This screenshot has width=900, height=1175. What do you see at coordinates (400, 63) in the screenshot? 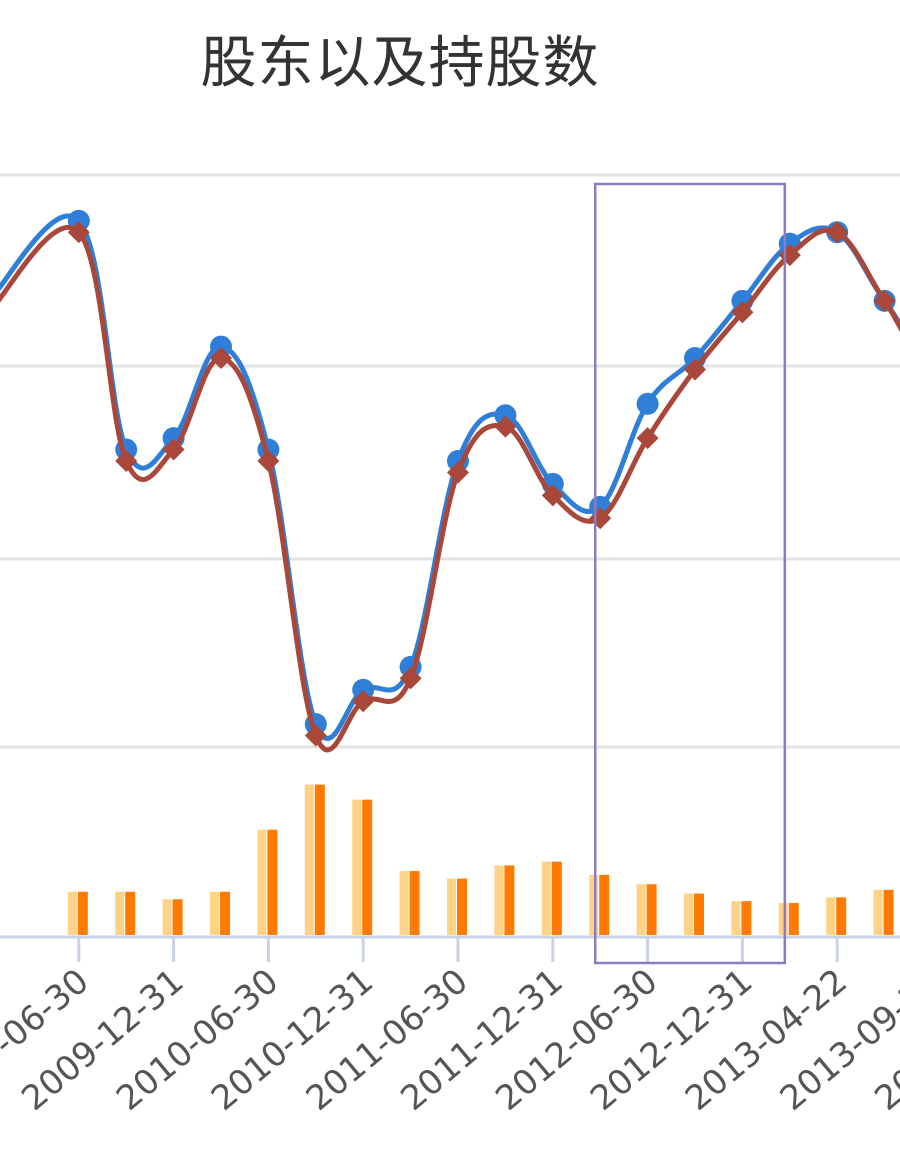
I see `chart-title: 股东以及持股数` at bounding box center [400, 63].